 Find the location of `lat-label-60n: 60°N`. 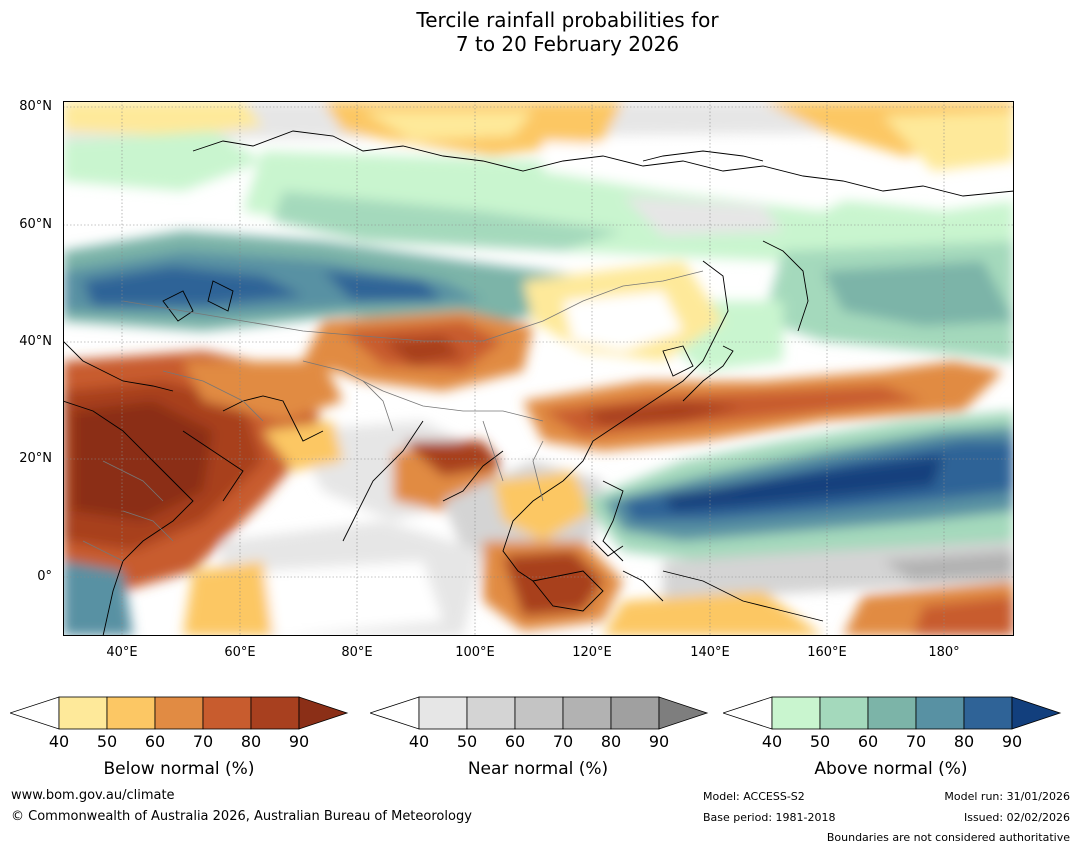

lat-label-60n: 60°N is located at coordinates (35, 224).